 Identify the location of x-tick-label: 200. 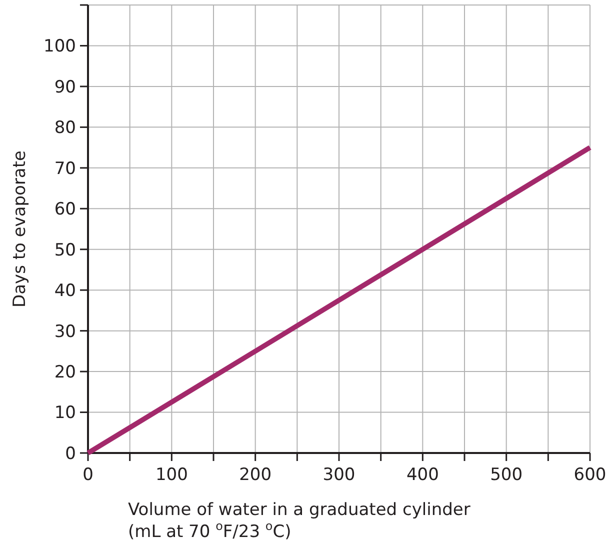
(255, 475).